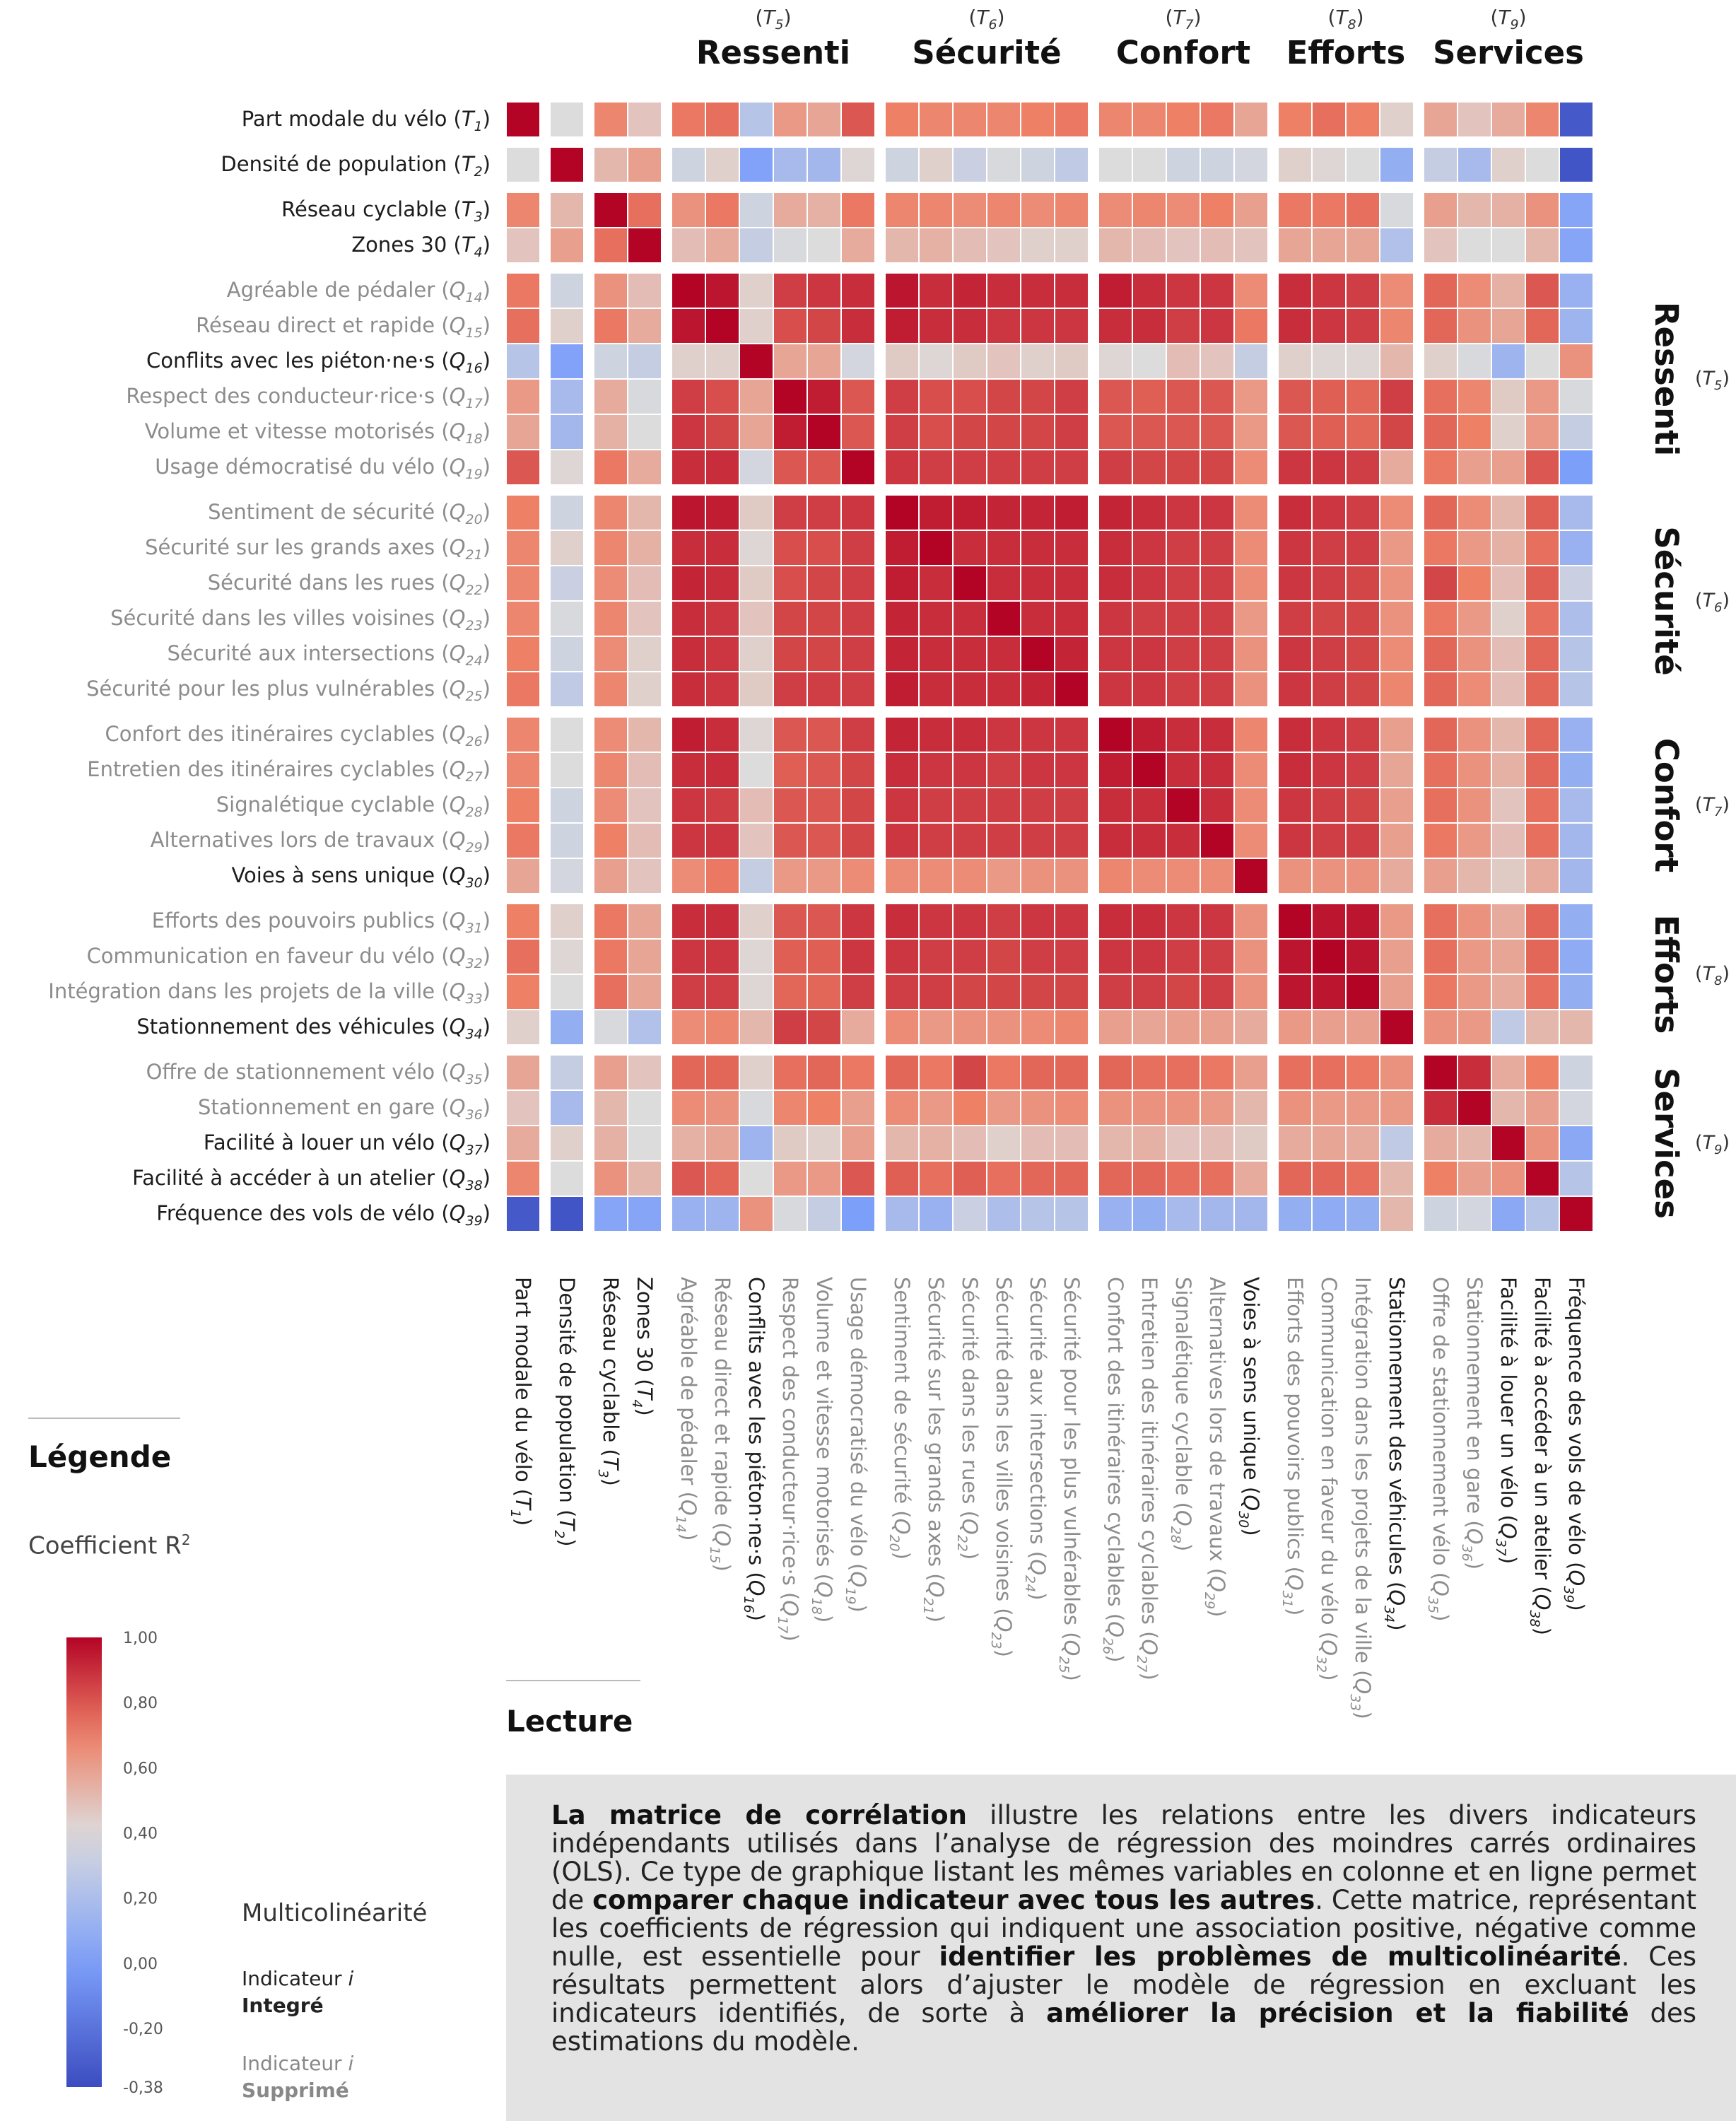  What do you see at coordinates (611, 1367) in the screenshot?
I see `column-label-text: Réseau cyclable (` at bounding box center [611, 1367].